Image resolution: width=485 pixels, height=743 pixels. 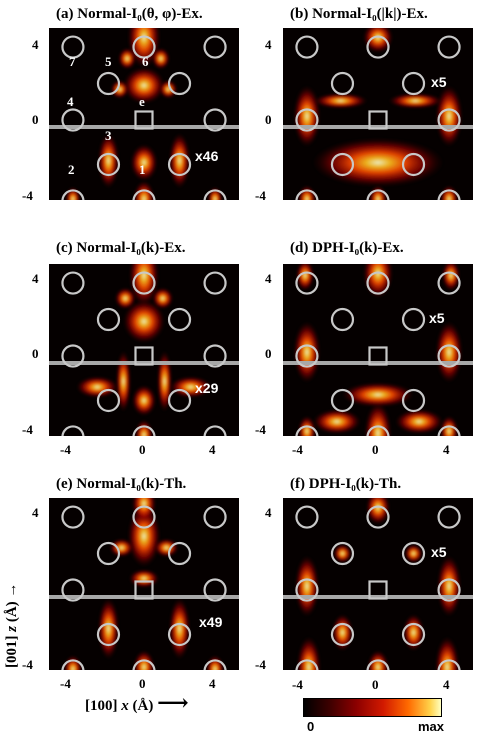 I want to click on y-axis-label-unit: (Å), so click(x=12, y=612).